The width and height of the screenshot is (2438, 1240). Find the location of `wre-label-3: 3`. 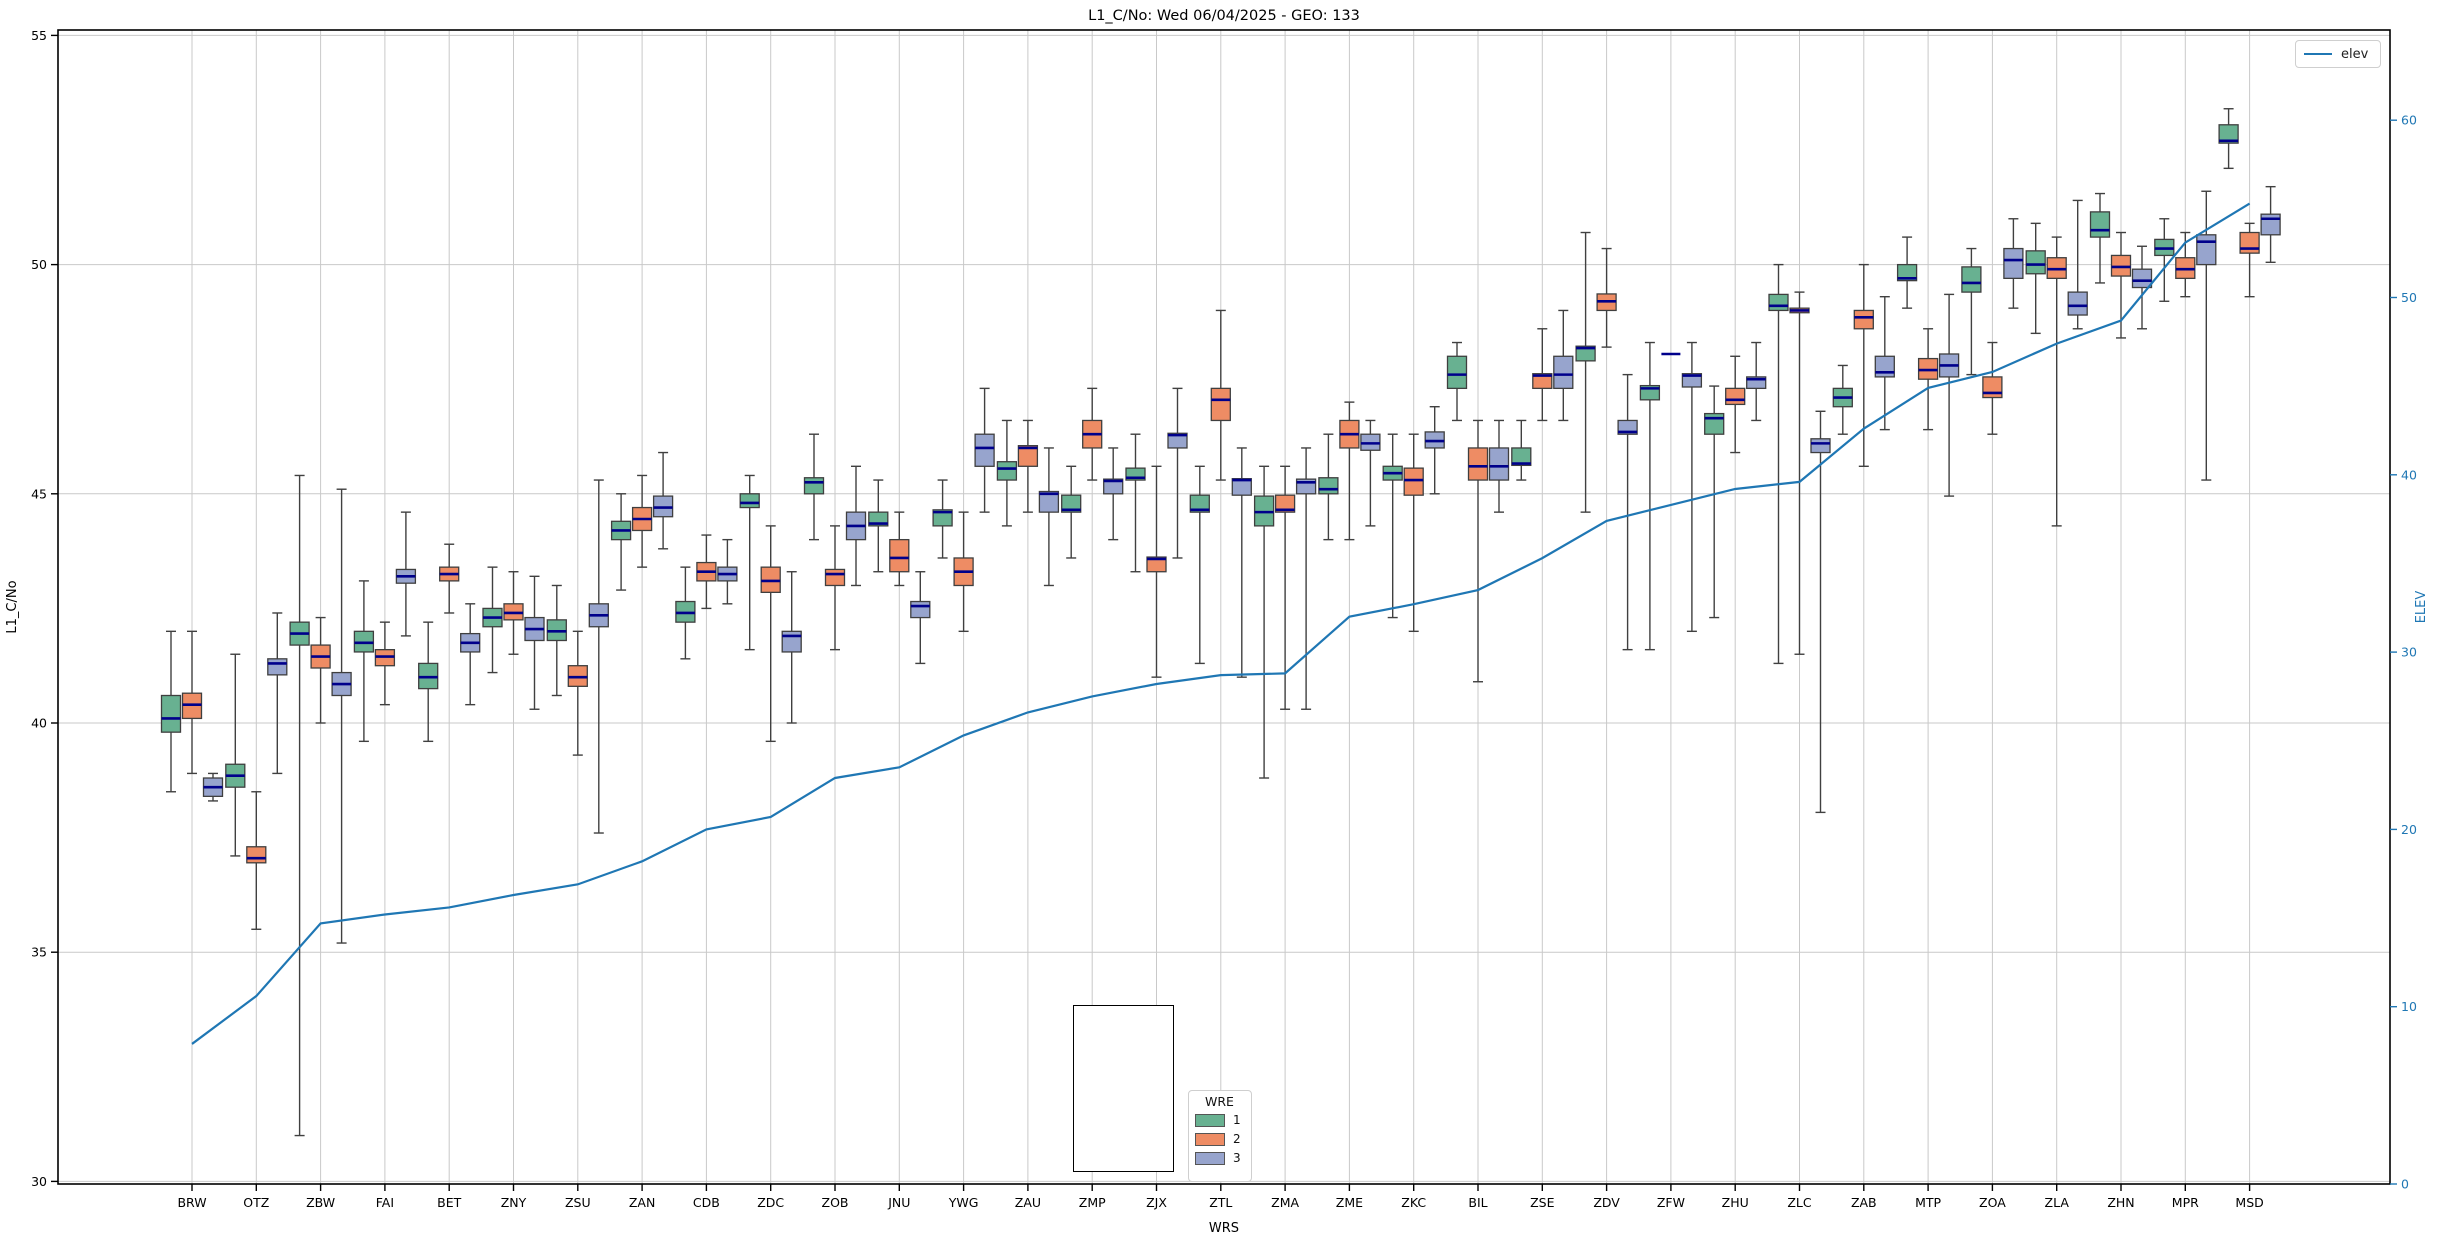

wre-label-3: 3 is located at coordinates (1237, 1158).